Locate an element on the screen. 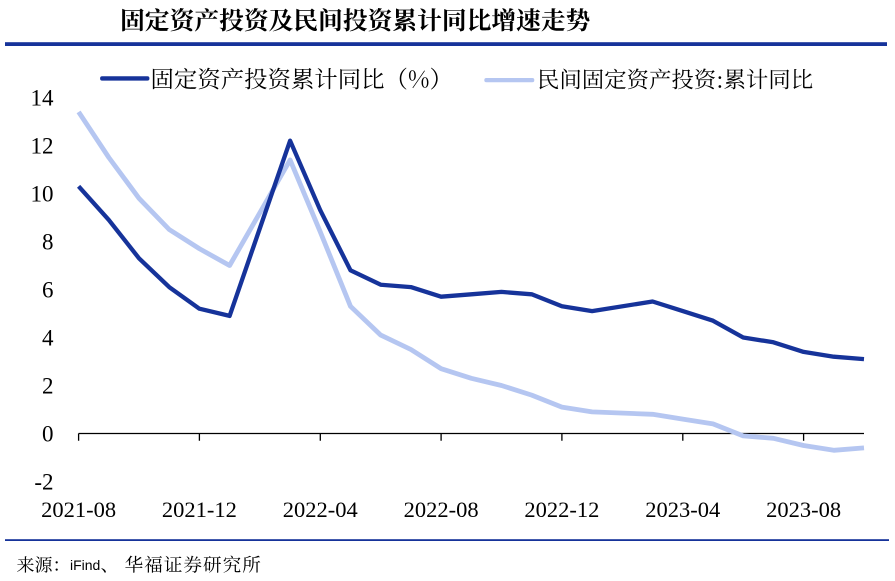 Image resolution: width=895 pixels, height=581 pixels. svg-text: 6 is located at coordinates (48, 289).